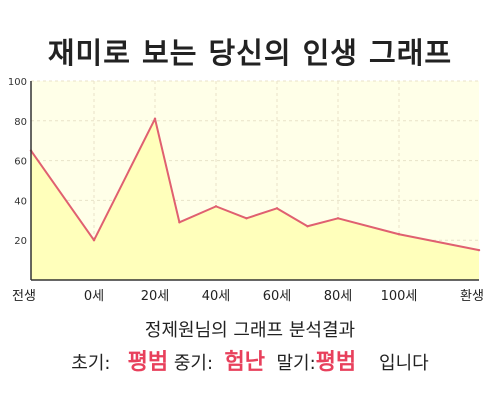  I want to click on x-tick-label: 60세, so click(277, 296).